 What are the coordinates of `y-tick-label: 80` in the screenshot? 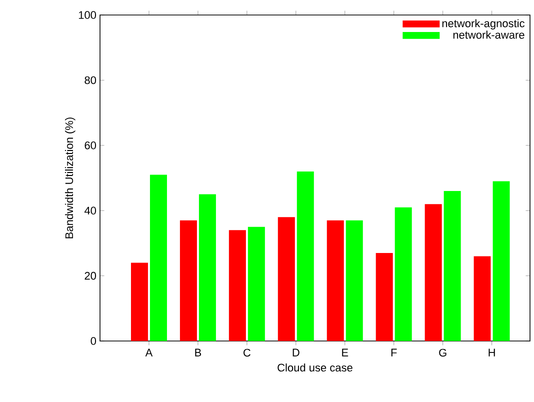 It's located at (90, 80).